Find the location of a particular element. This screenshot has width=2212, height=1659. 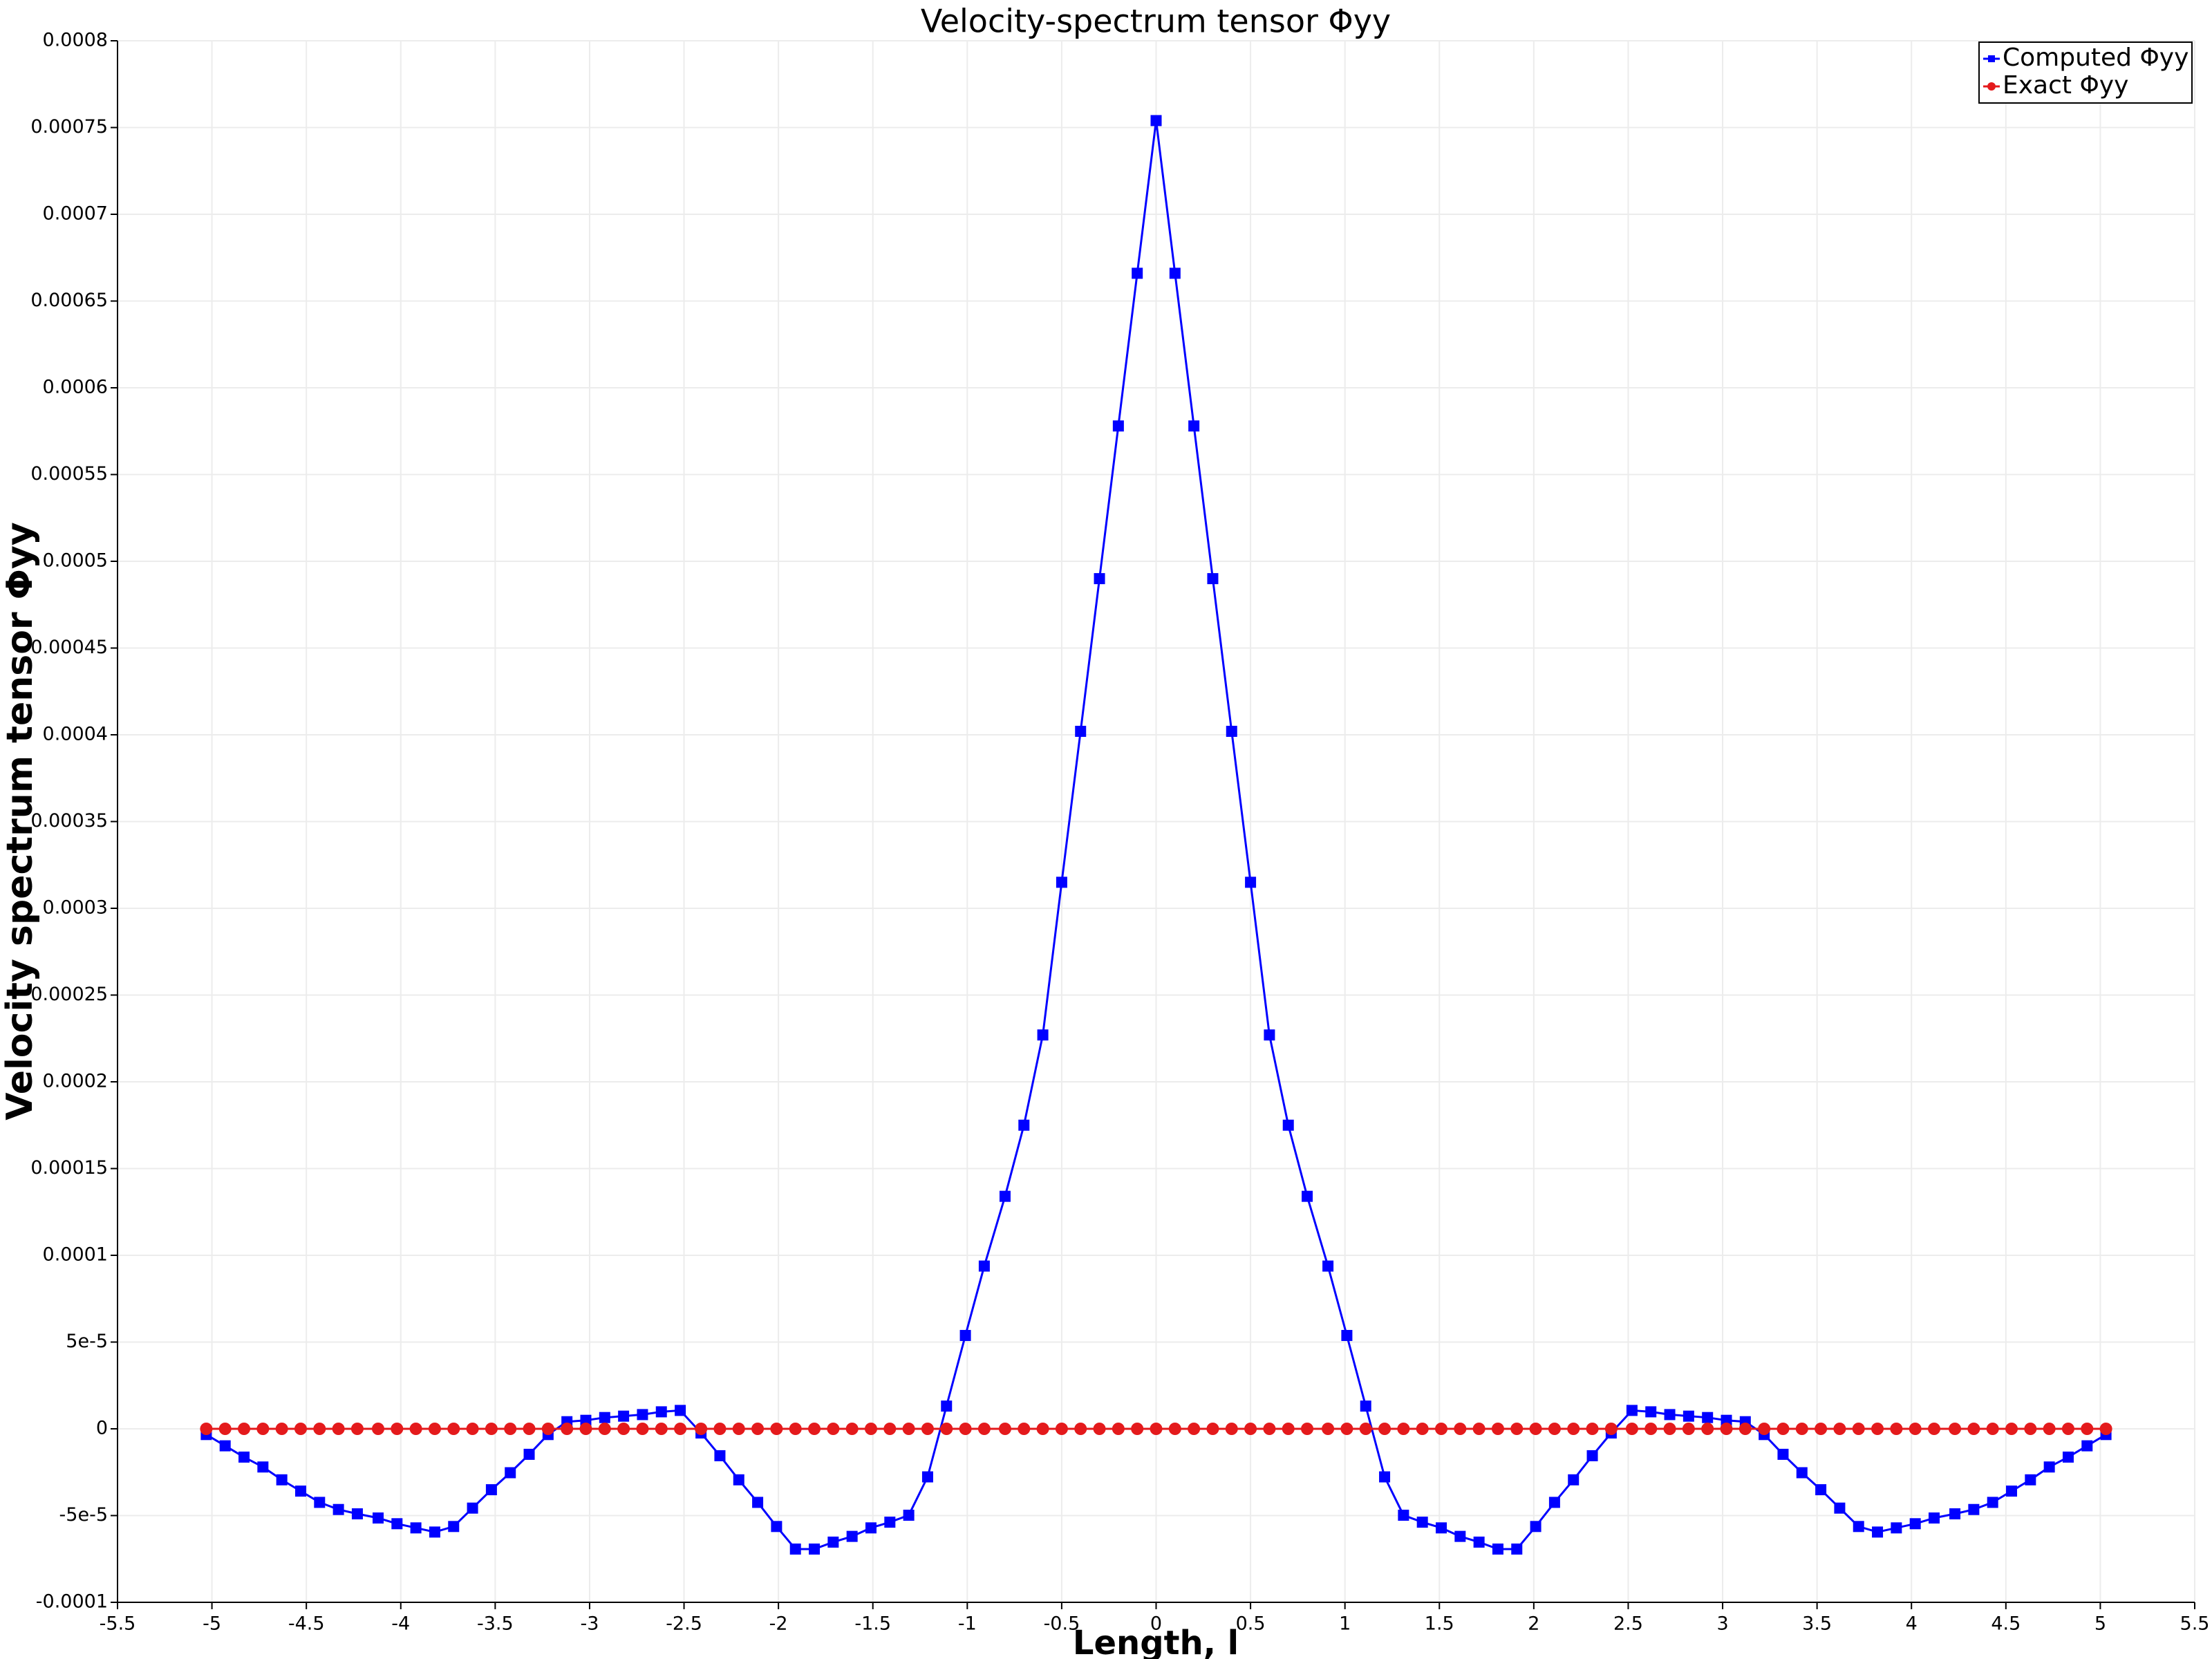

y-tick-label: -0.0001 is located at coordinates (72, 1602).